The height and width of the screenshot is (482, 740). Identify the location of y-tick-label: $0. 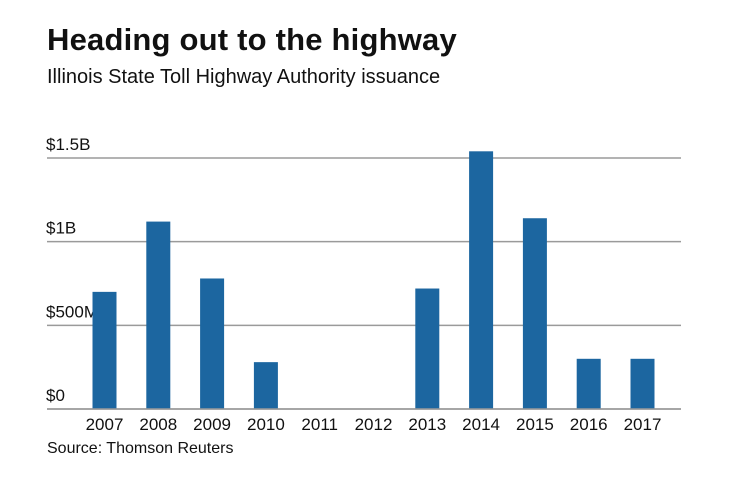
(55, 395).